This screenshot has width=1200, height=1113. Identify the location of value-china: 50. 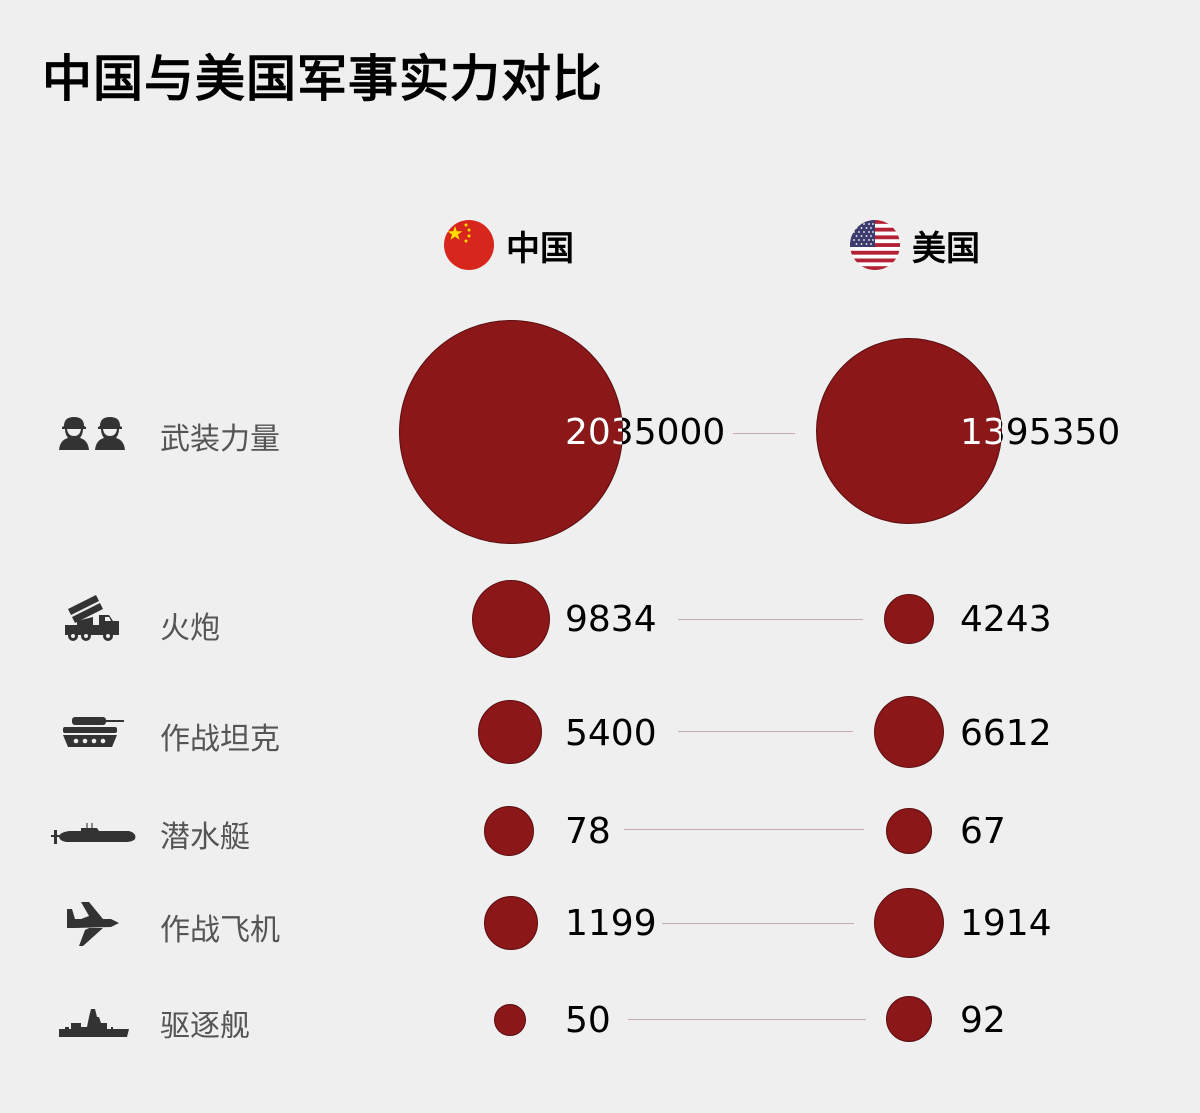
(588, 1020).